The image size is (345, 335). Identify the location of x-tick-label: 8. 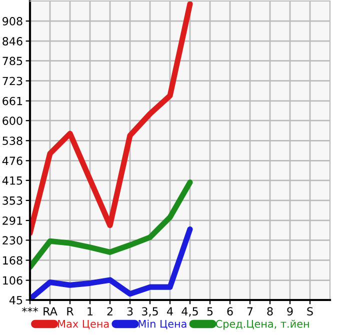
(270, 311).